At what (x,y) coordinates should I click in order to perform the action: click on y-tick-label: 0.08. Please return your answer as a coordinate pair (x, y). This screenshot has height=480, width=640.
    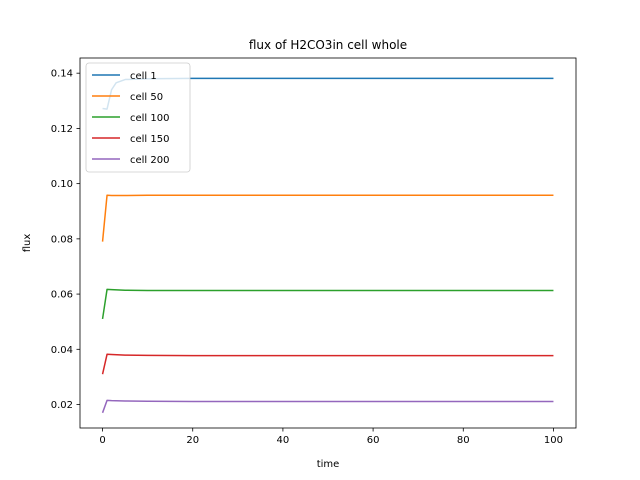
    Looking at the image, I should click on (62, 239).